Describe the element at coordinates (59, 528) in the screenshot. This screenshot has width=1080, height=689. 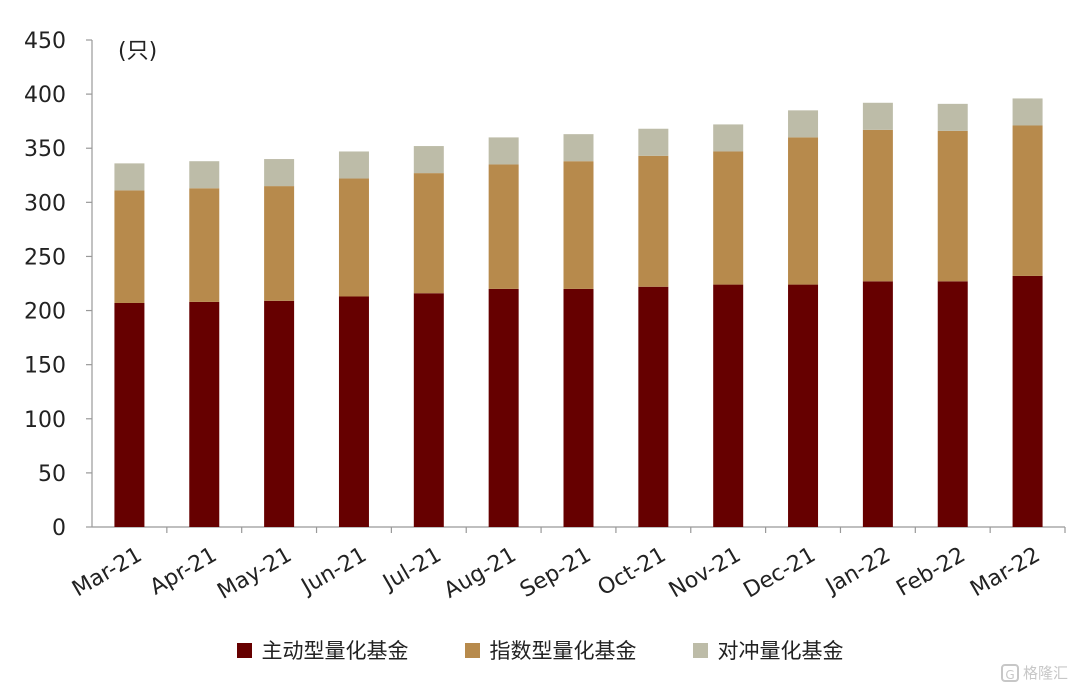
I see `y-tick-label: 0` at that location.